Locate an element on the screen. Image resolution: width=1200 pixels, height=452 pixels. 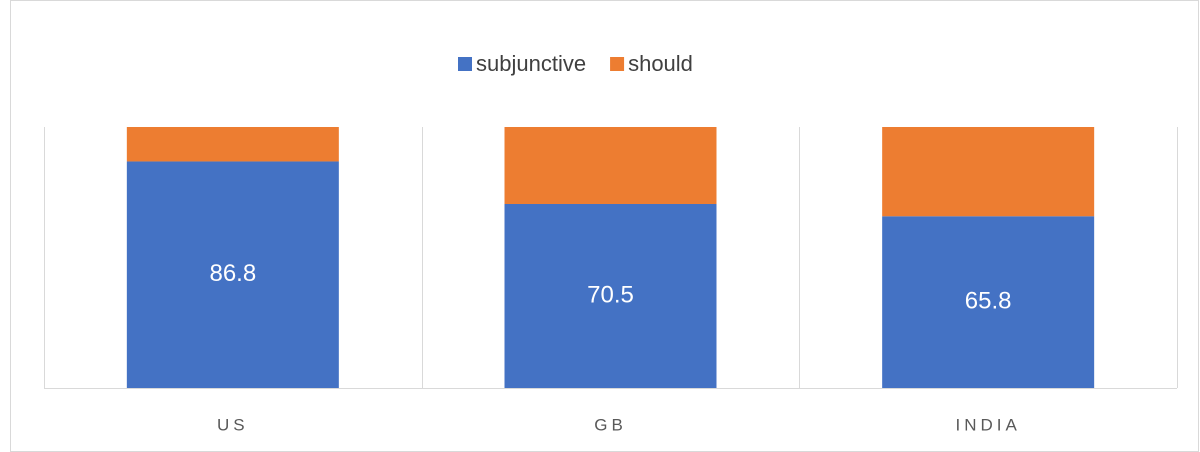
x-tick-label: US is located at coordinates (233, 424).